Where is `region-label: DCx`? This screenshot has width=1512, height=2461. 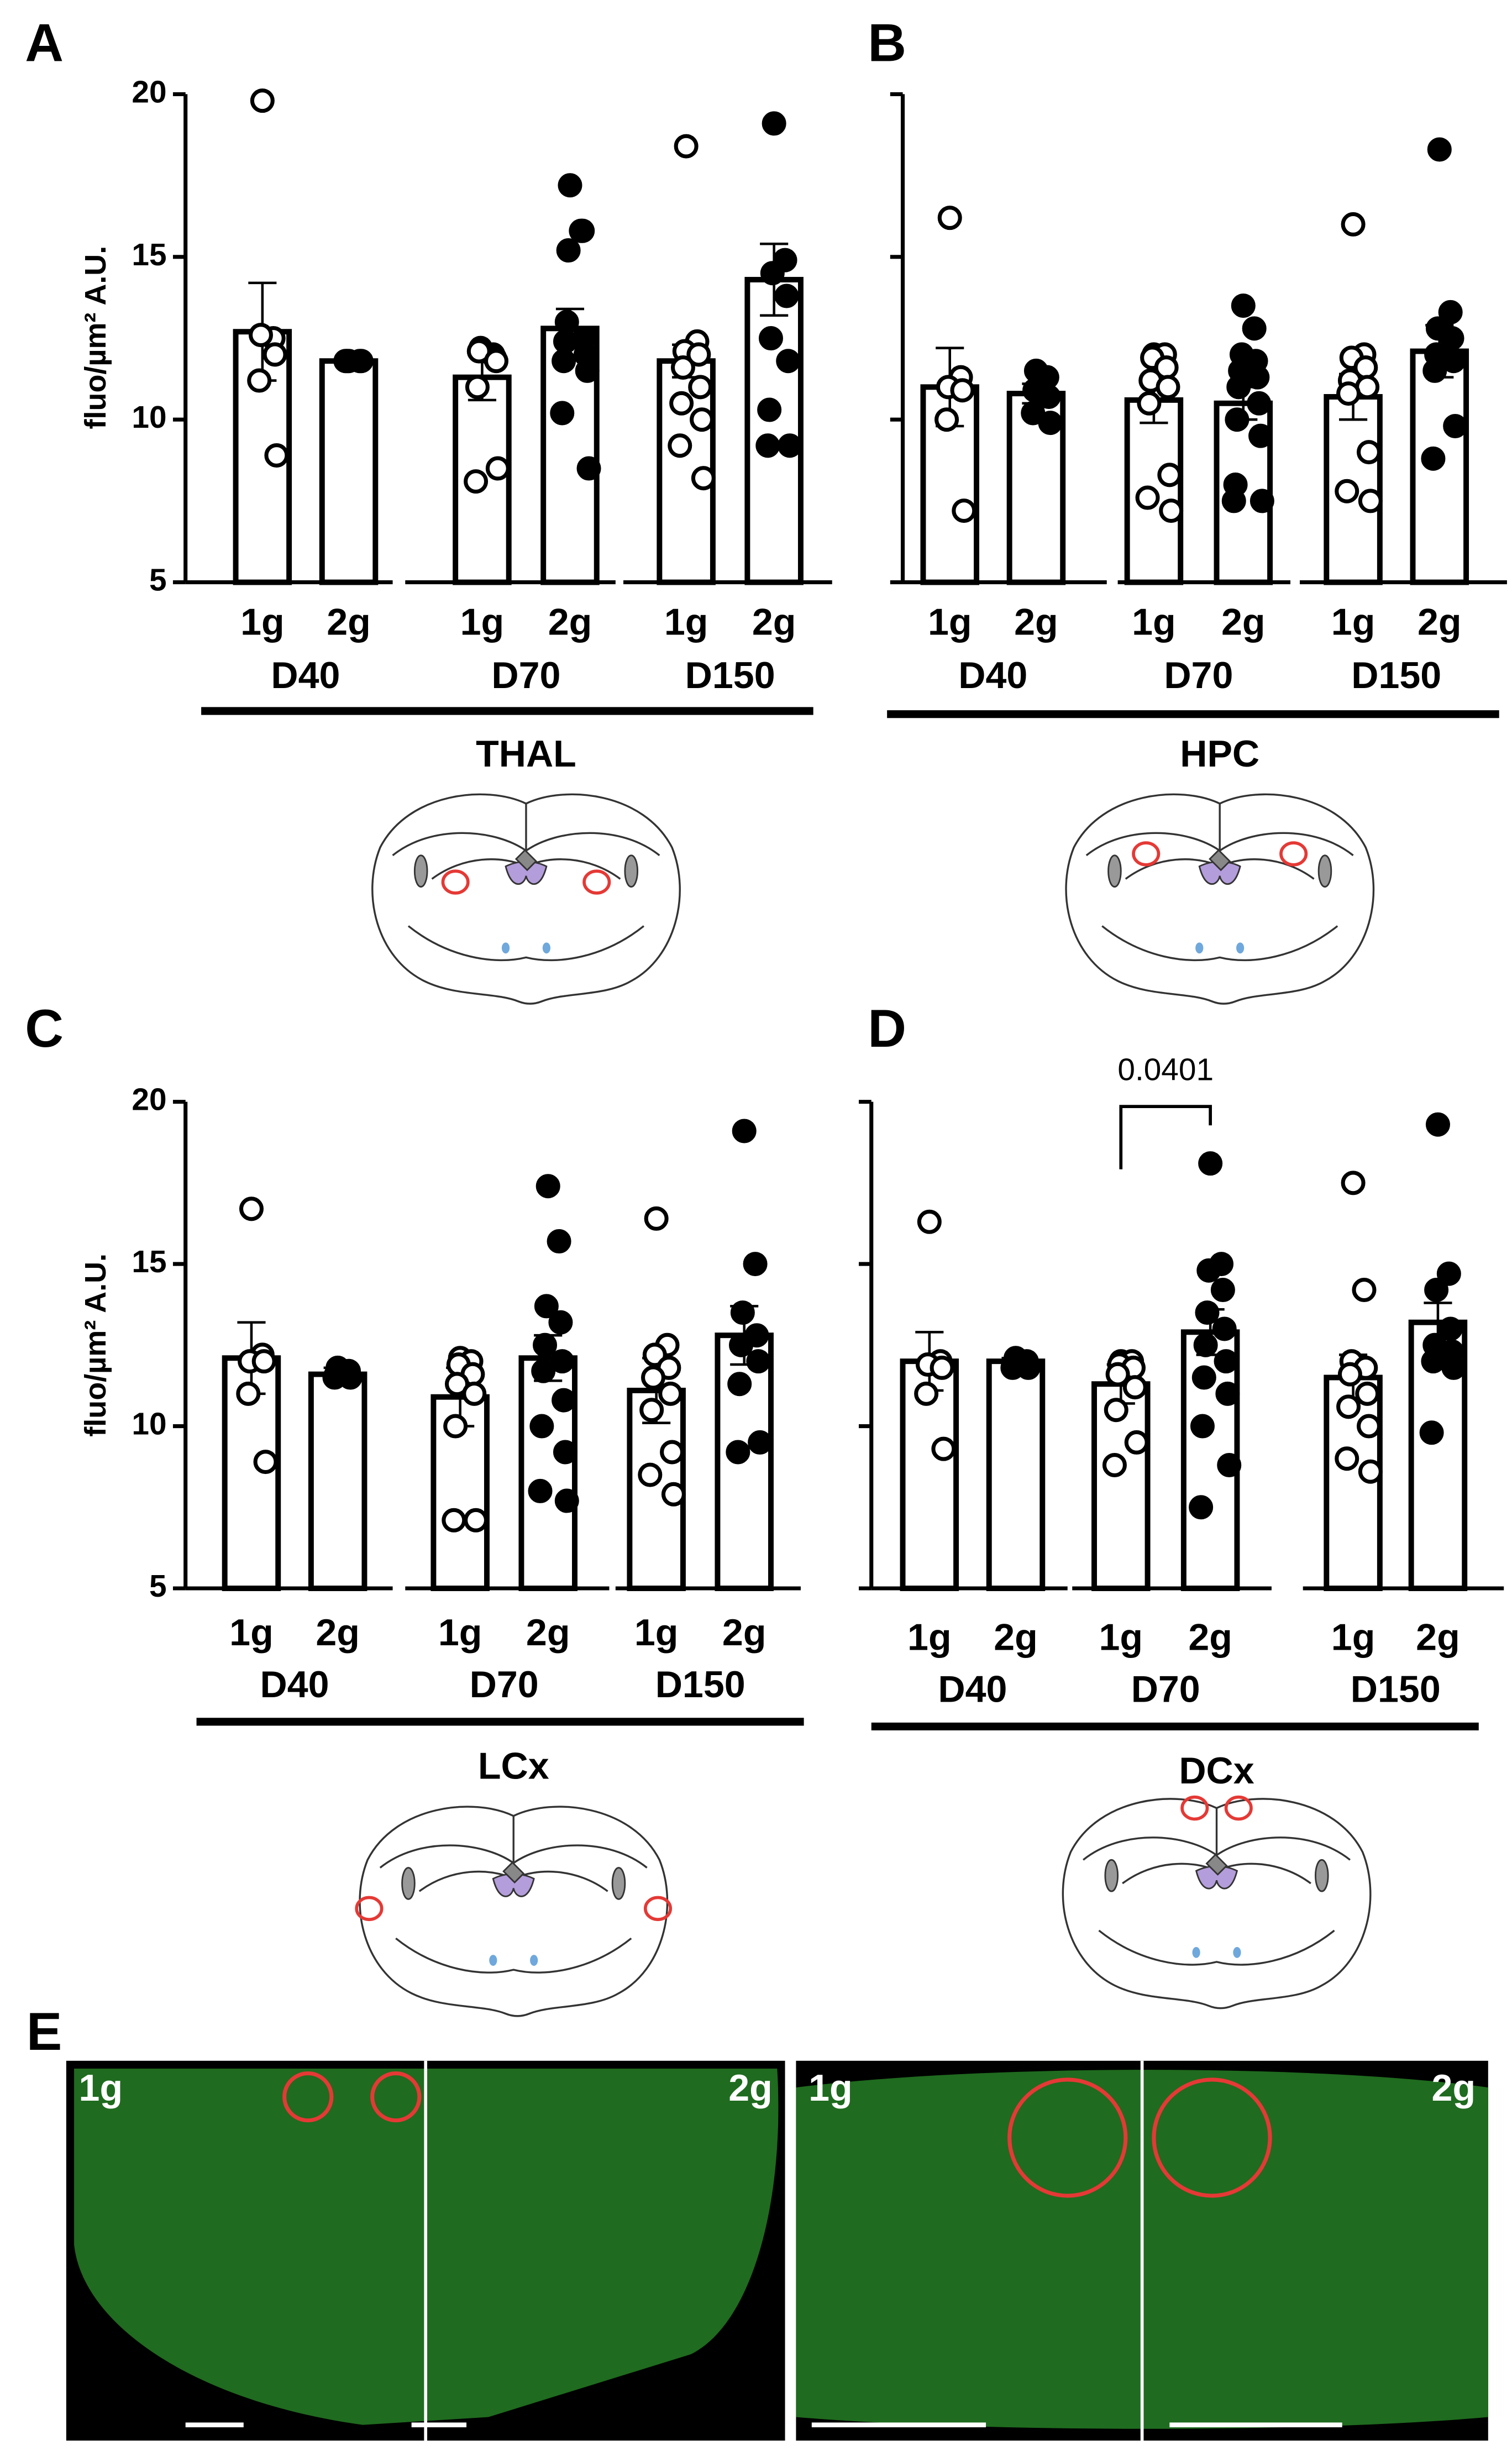
region-label: DCx is located at coordinates (1216, 1771).